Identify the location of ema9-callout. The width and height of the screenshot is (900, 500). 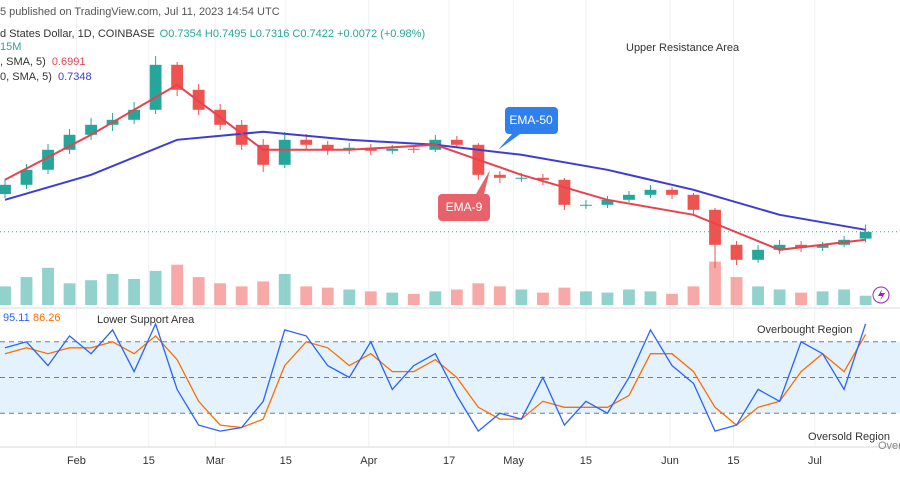
(464, 207).